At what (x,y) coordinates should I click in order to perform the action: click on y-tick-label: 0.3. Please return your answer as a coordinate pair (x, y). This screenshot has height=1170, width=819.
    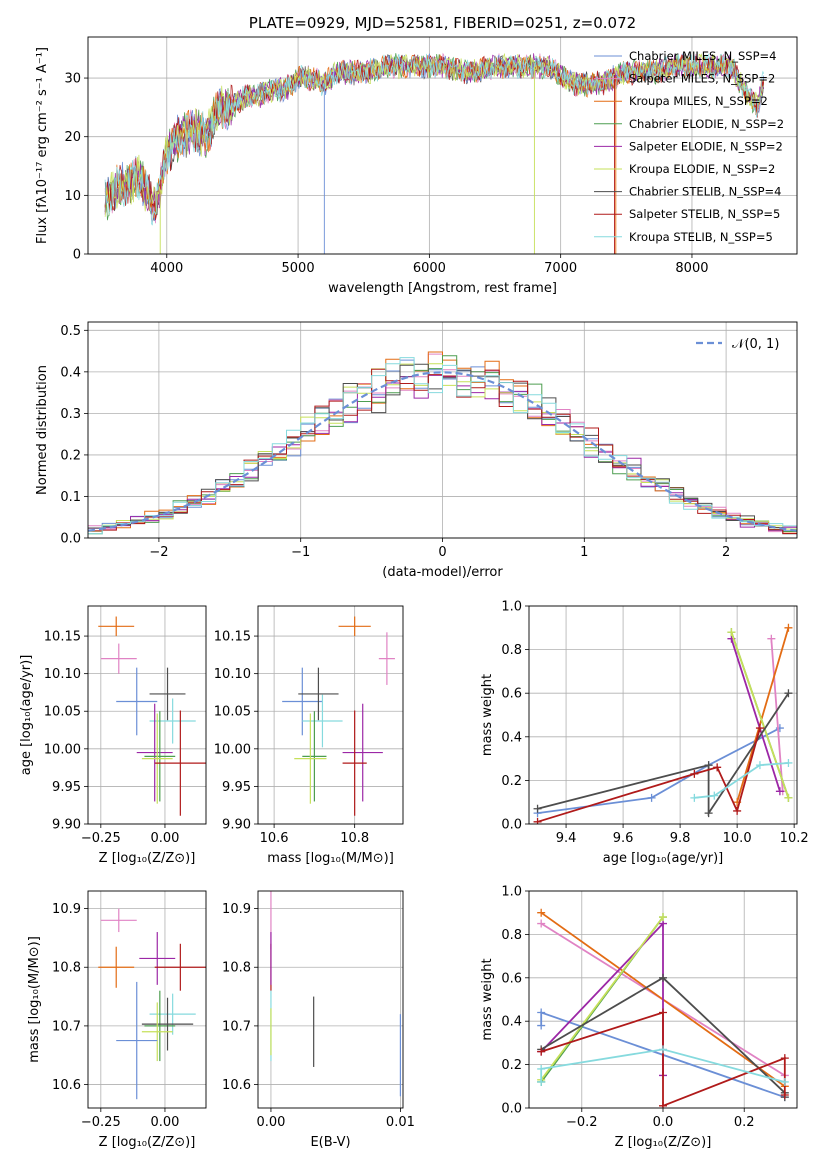
    Looking at the image, I should click on (70, 414).